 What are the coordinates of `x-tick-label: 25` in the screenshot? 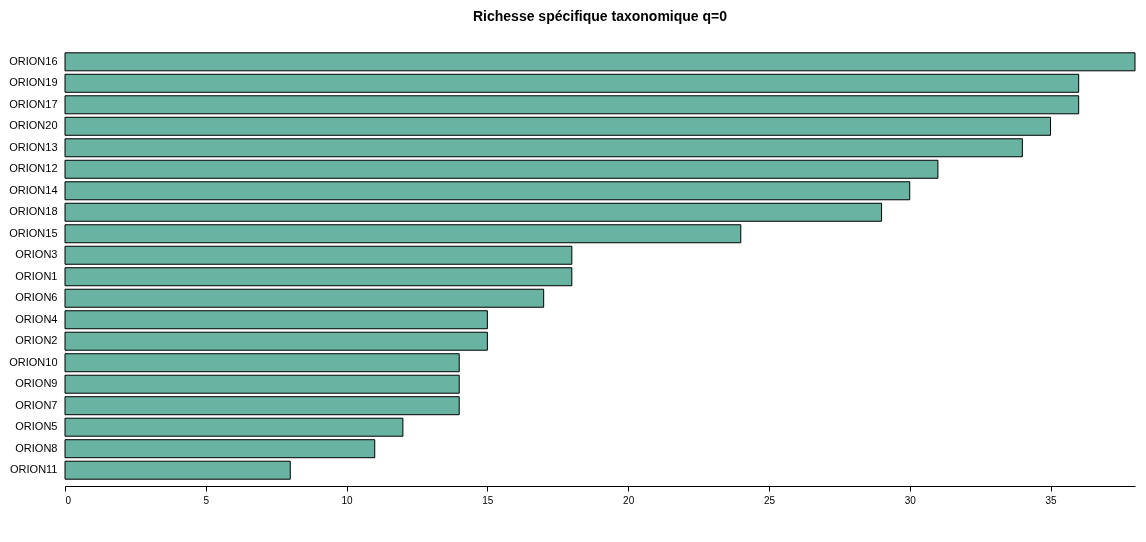 It's located at (769, 500).